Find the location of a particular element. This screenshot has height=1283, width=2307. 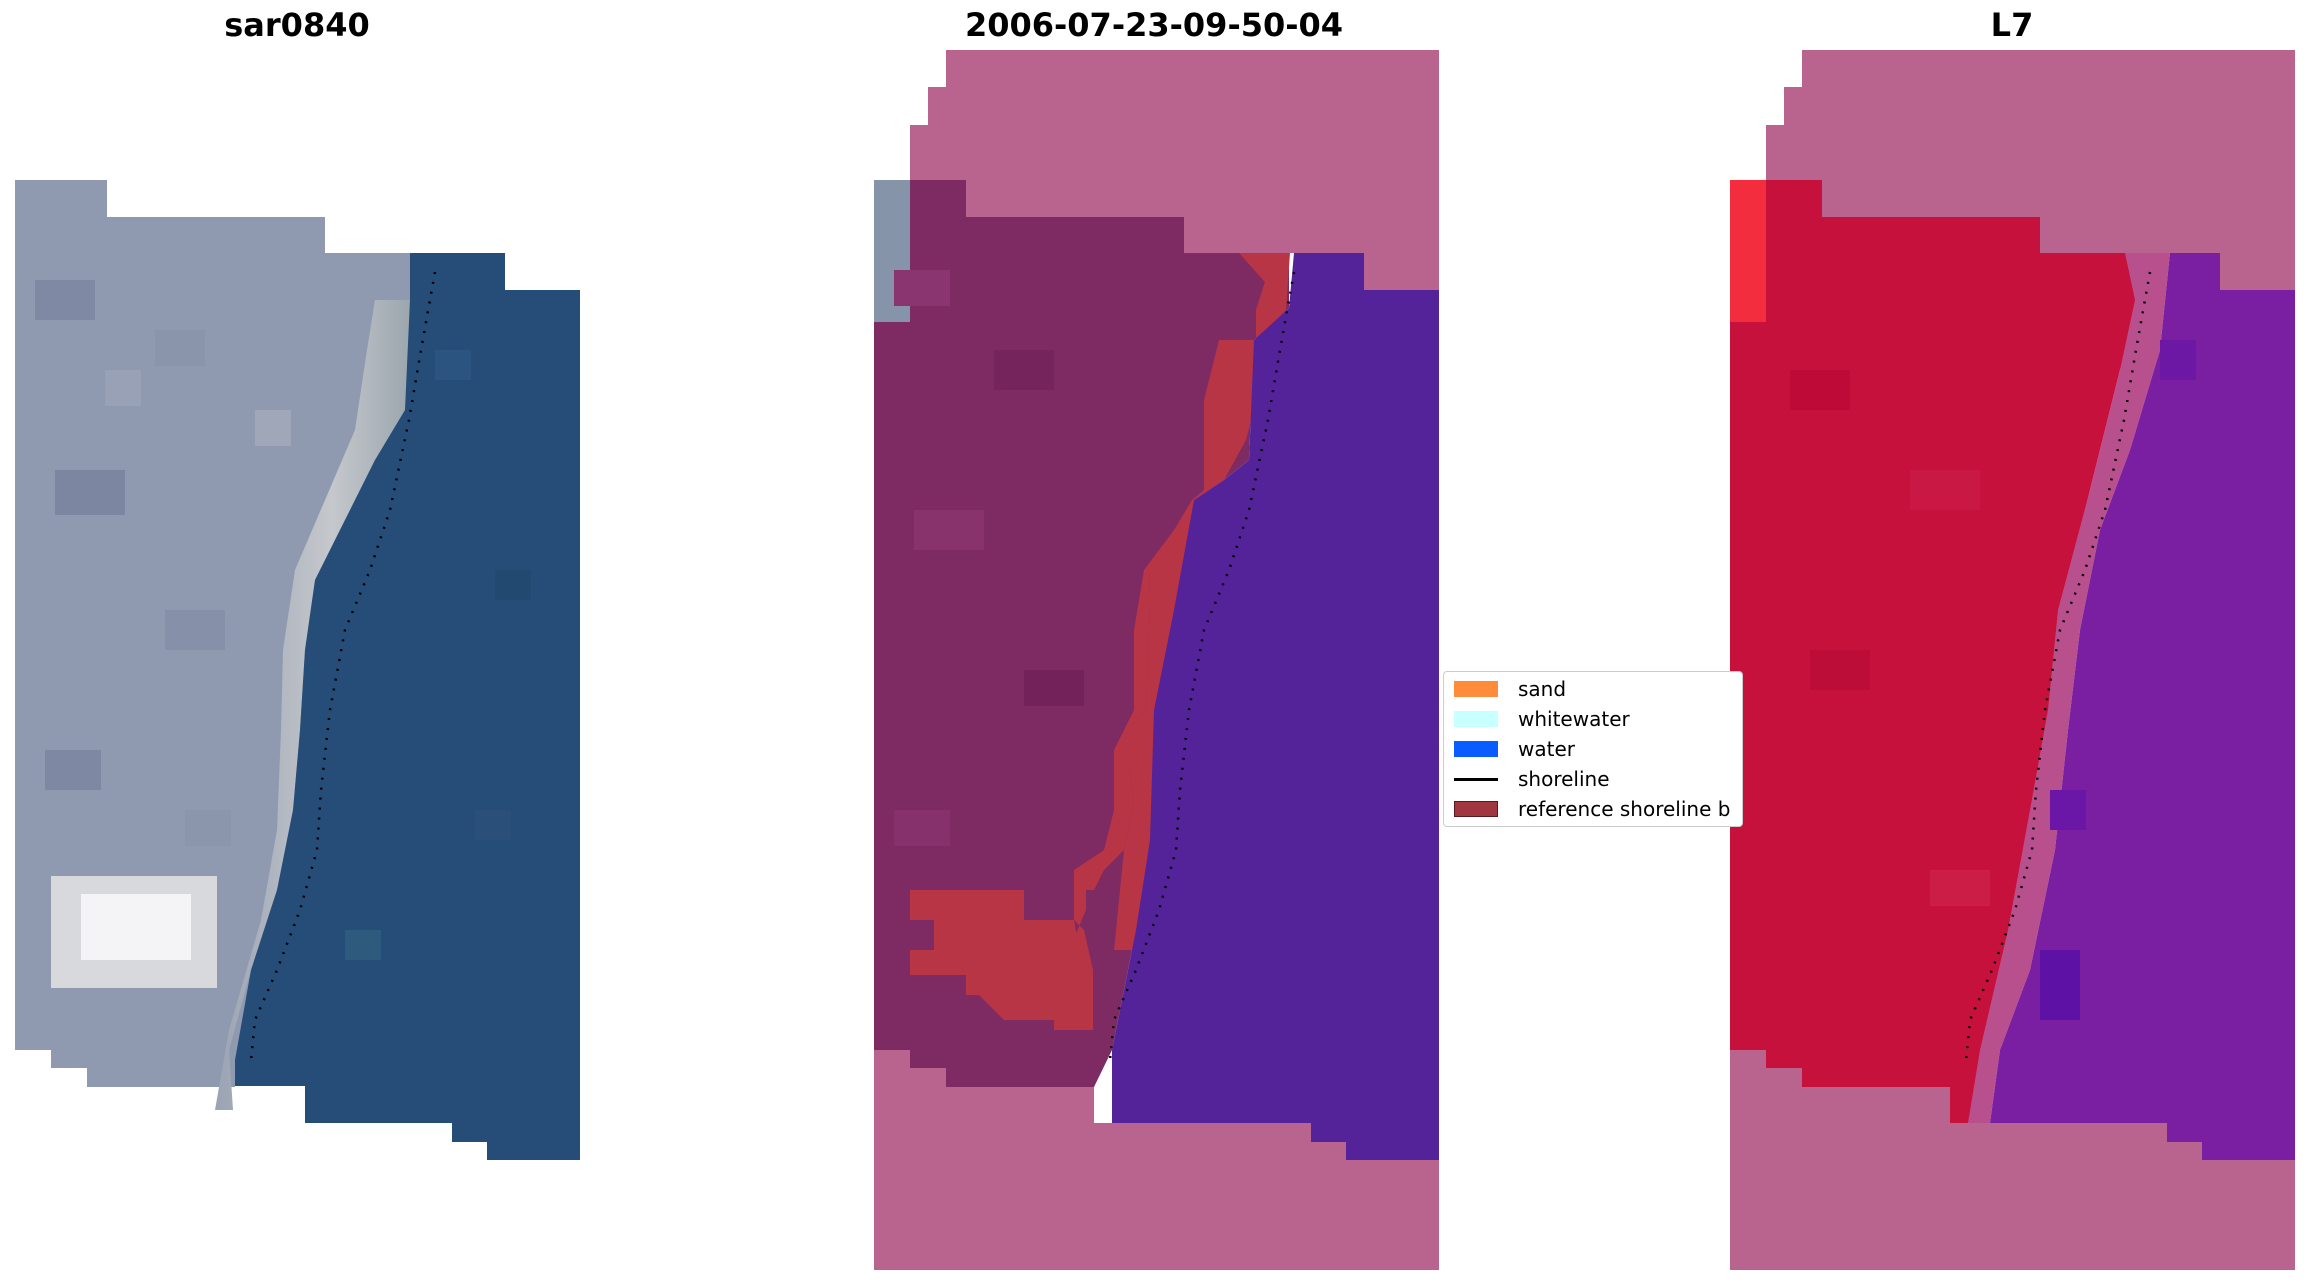

legend-label-sand: sand is located at coordinates (1542, 689).